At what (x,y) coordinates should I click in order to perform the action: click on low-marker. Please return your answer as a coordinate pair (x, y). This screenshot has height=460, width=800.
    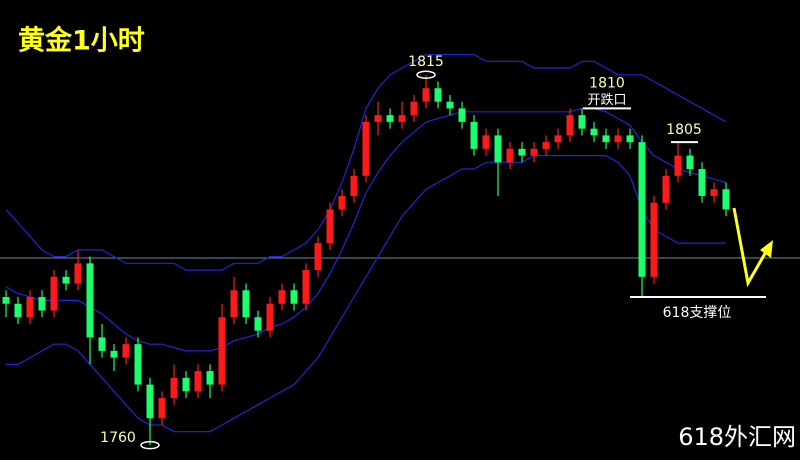
    Looking at the image, I should click on (150, 445).